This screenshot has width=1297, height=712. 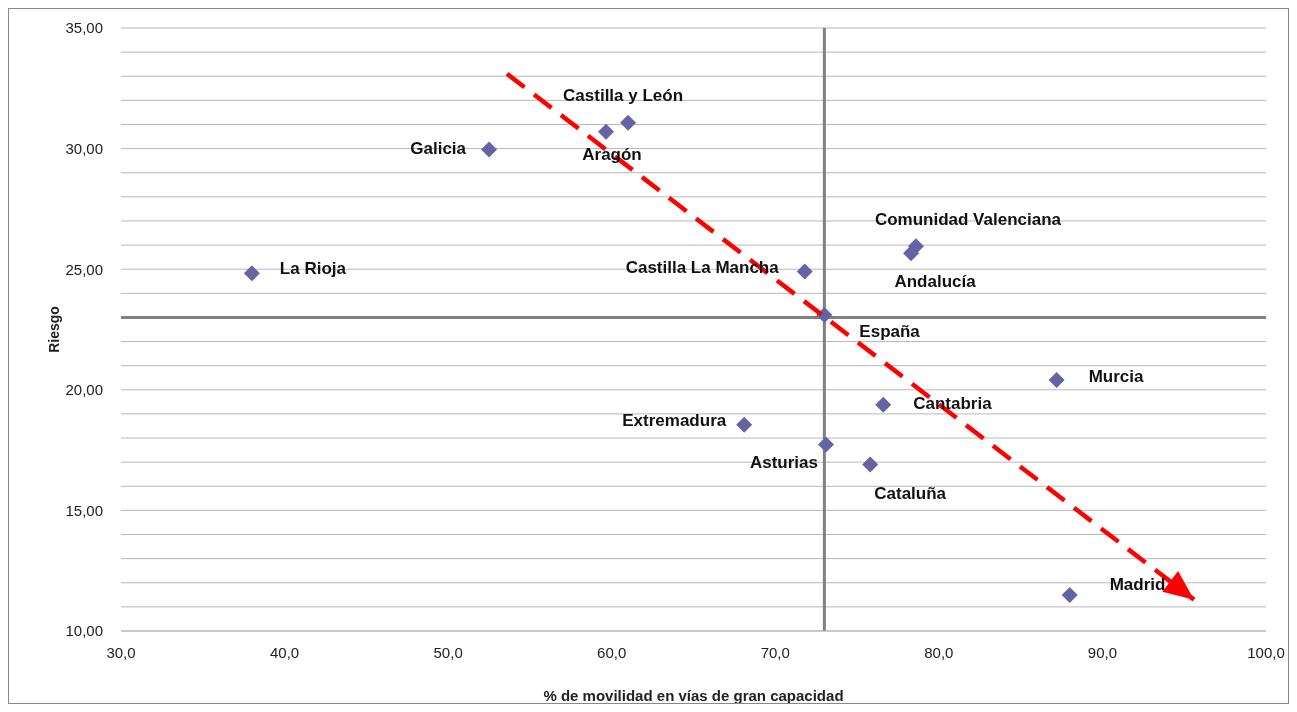 I want to click on y-tick-label: 10,00, so click(x=84, y=631).